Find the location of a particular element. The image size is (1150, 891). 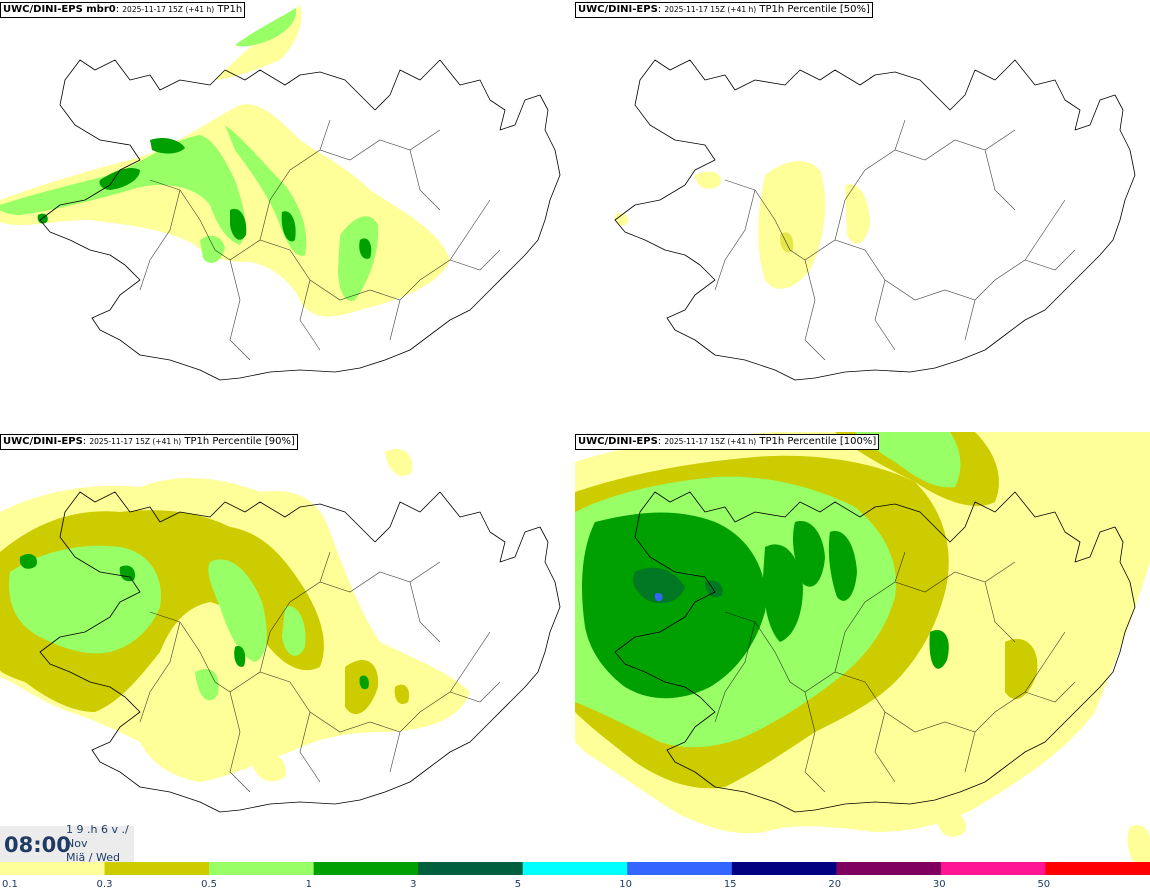

valid-weekday: Miä / Wed is located at coordinates (93, 857).